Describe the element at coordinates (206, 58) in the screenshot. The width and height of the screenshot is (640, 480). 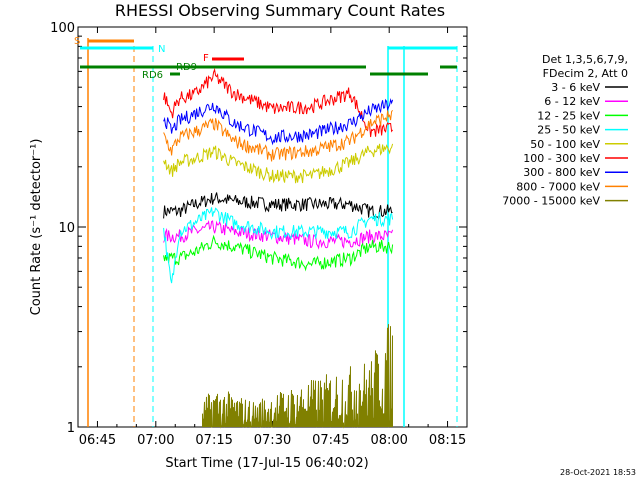
I see `flag-label: F` at that location.